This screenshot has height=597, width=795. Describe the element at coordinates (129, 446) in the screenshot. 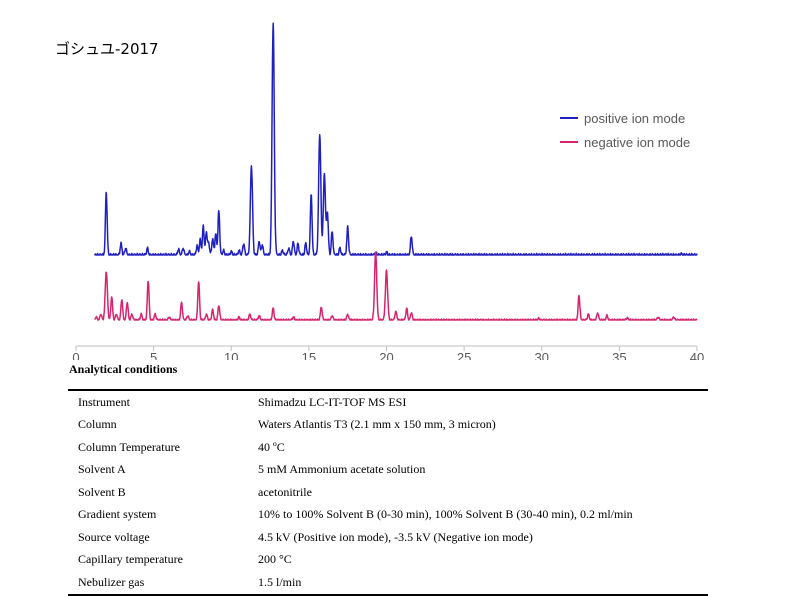

I see `param-name: Column Temperature` at that location.